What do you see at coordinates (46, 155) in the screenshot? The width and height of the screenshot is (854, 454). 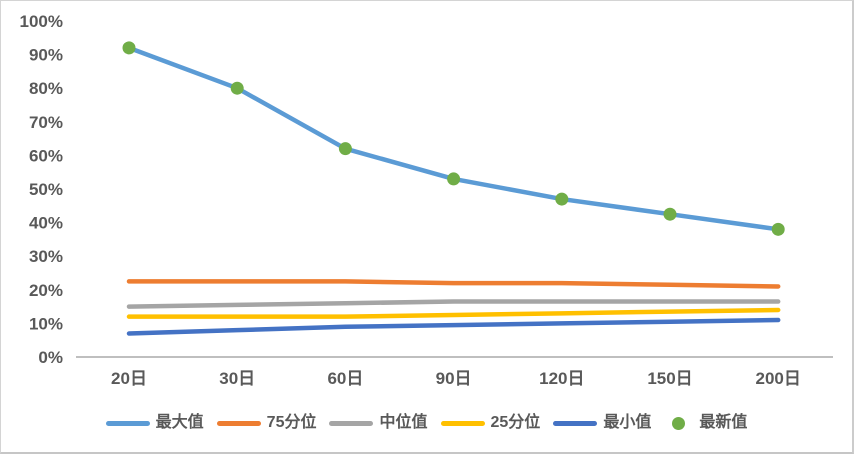 I see `y-axis-tick: 60%` at bounding box center [46, 155].